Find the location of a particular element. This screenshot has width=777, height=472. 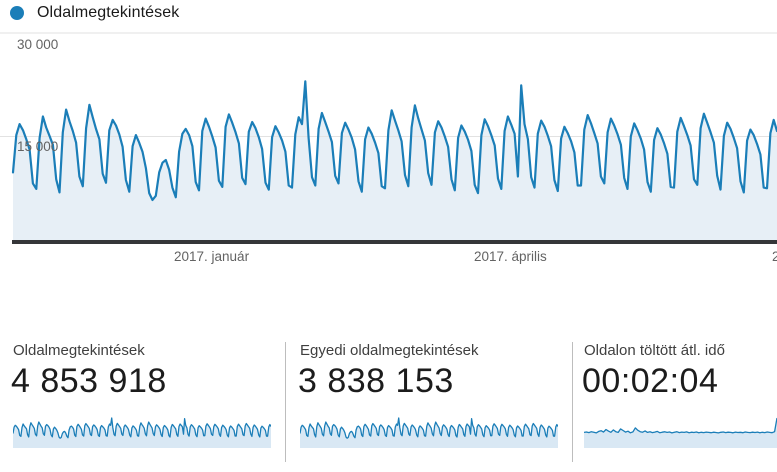

chart-legend: Oldalmegtekintések is located at coordinates (94, 13).